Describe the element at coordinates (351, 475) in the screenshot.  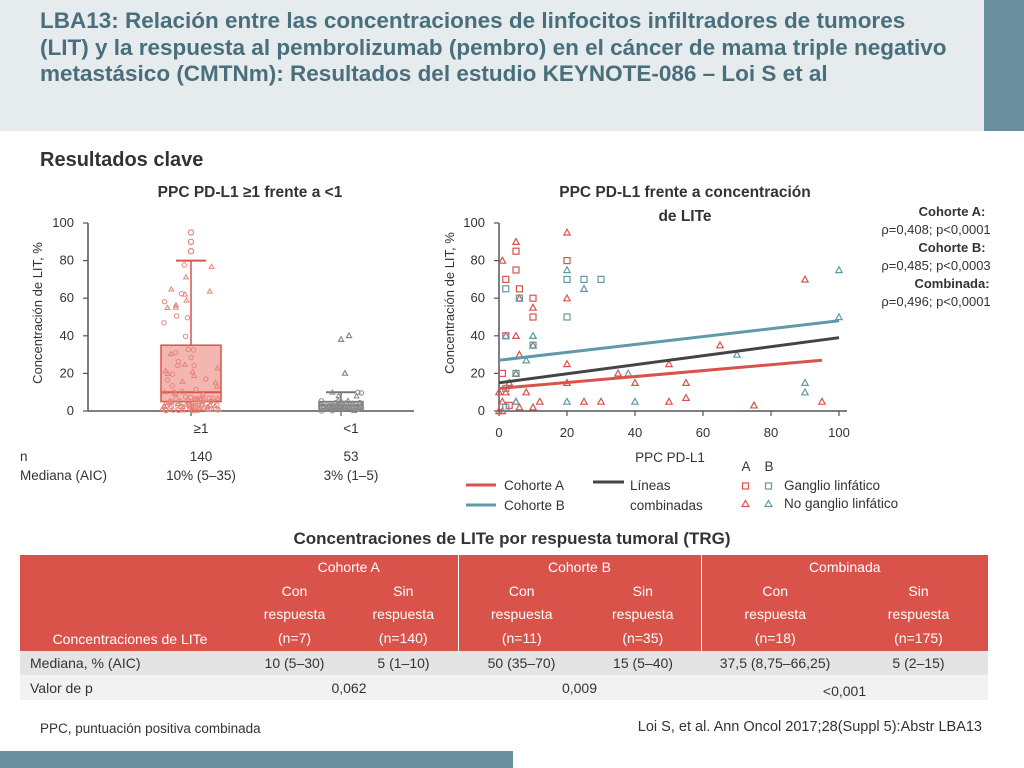
I see `chart1-median-value-2: 3% (1–5)` at that location.